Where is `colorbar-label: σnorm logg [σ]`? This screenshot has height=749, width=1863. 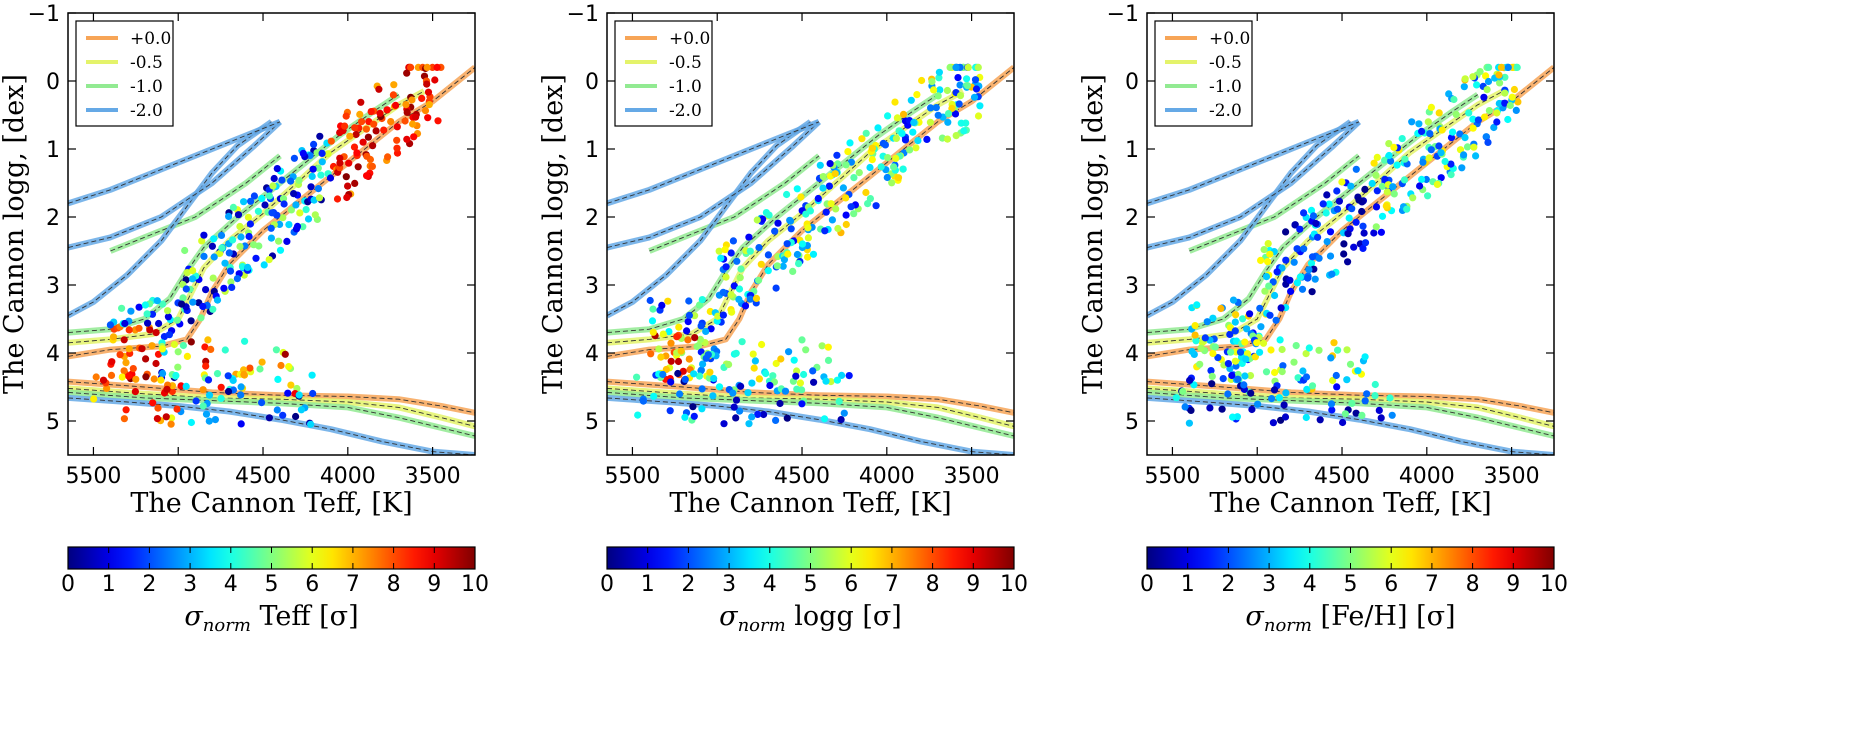
colorbar-label: σnorm logg [σ] is located at coordinates (810, 618).